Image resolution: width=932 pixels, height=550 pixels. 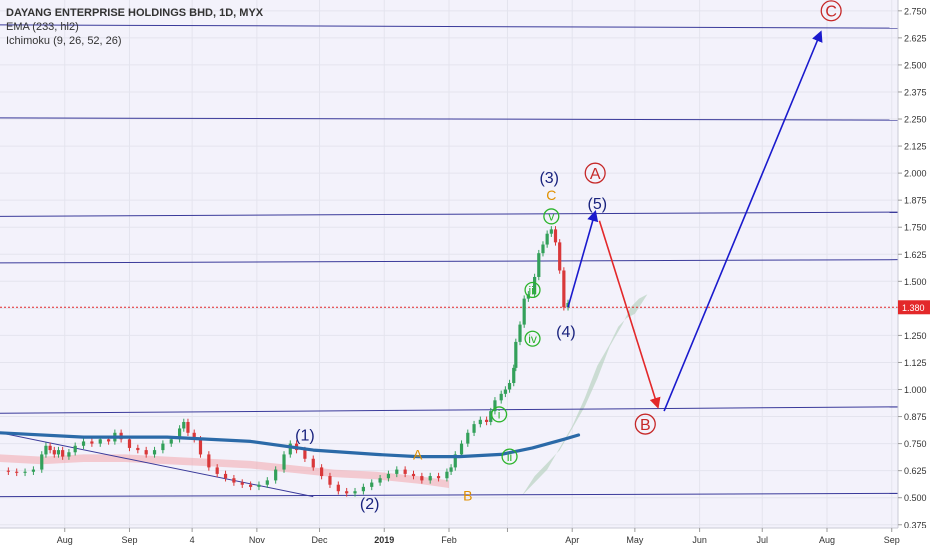 What do you see at coordinates (915, 471) in the screenshot?
I see `y-tick-label: 0.625` at bounding box center [915, 471].